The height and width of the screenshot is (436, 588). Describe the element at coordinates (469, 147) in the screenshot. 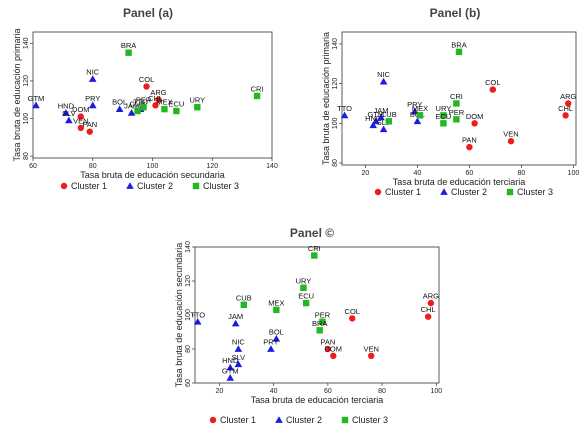

I see `point-pan` at that location.